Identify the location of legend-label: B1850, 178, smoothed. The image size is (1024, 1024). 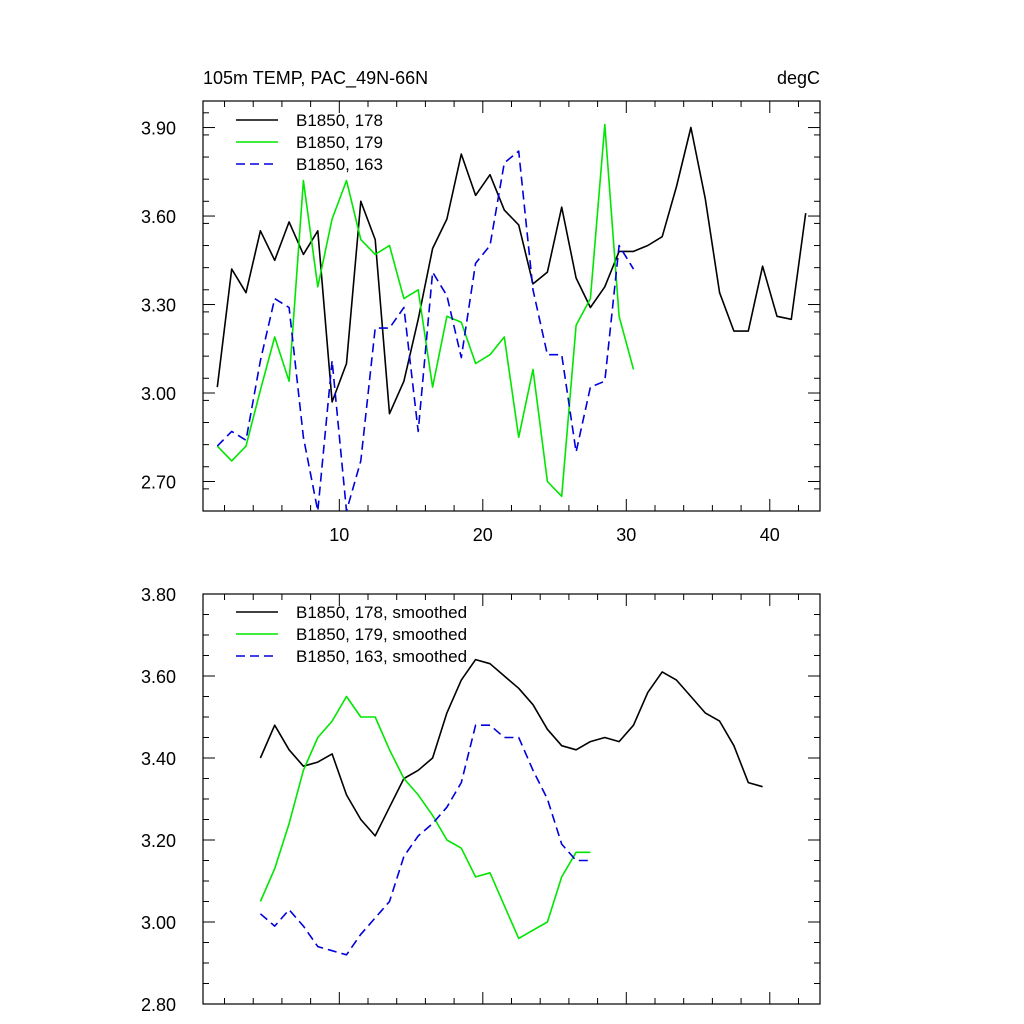
(381, 612).